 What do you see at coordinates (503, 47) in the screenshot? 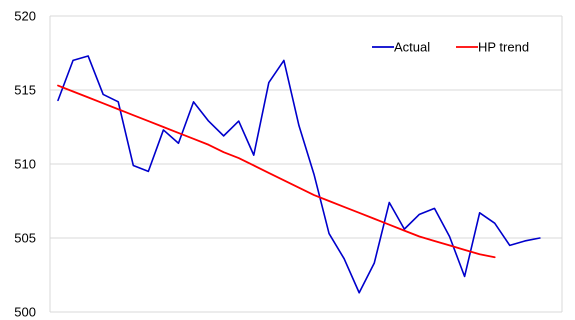
I see `legend-label: HP trend` at bounding box center [503, 47].